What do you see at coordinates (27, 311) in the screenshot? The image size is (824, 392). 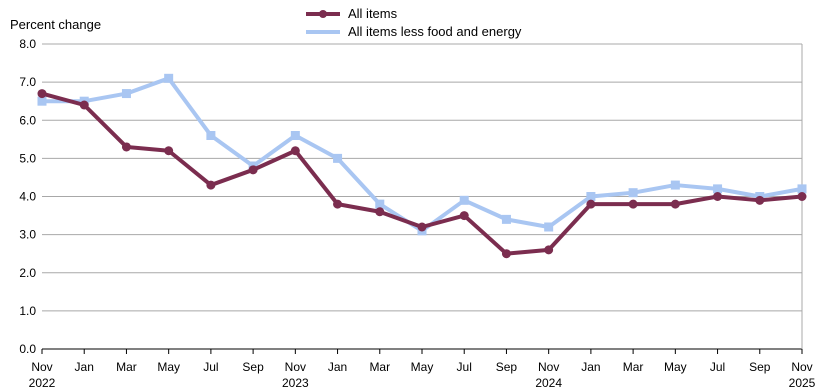 I see `y-tick-label: 1.0` at bounding box center [27, 311].